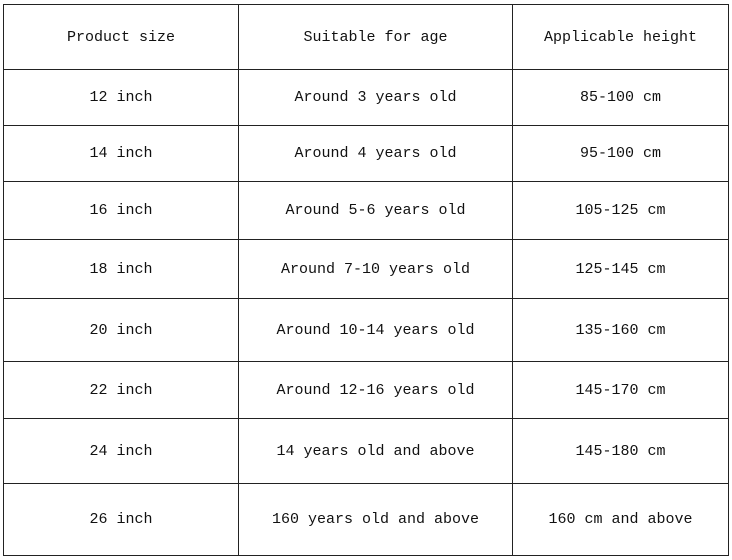 The width and height of the screenshot is (732, 560). What do you see at coordinates (375, 390) in the screenshot?
I see `age-cell: Around 12-16 years old` at bounding box center [375, 390].